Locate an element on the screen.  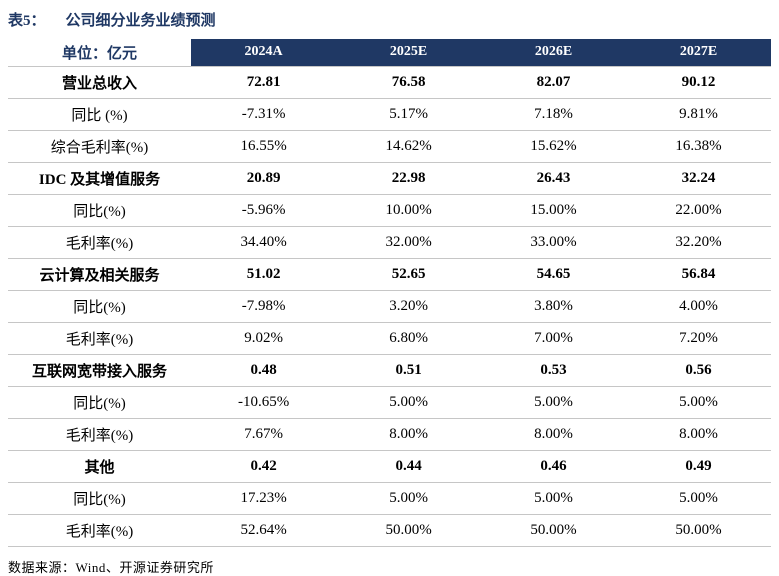
cell-value: 22.98 is located at coordinates (409, 178).